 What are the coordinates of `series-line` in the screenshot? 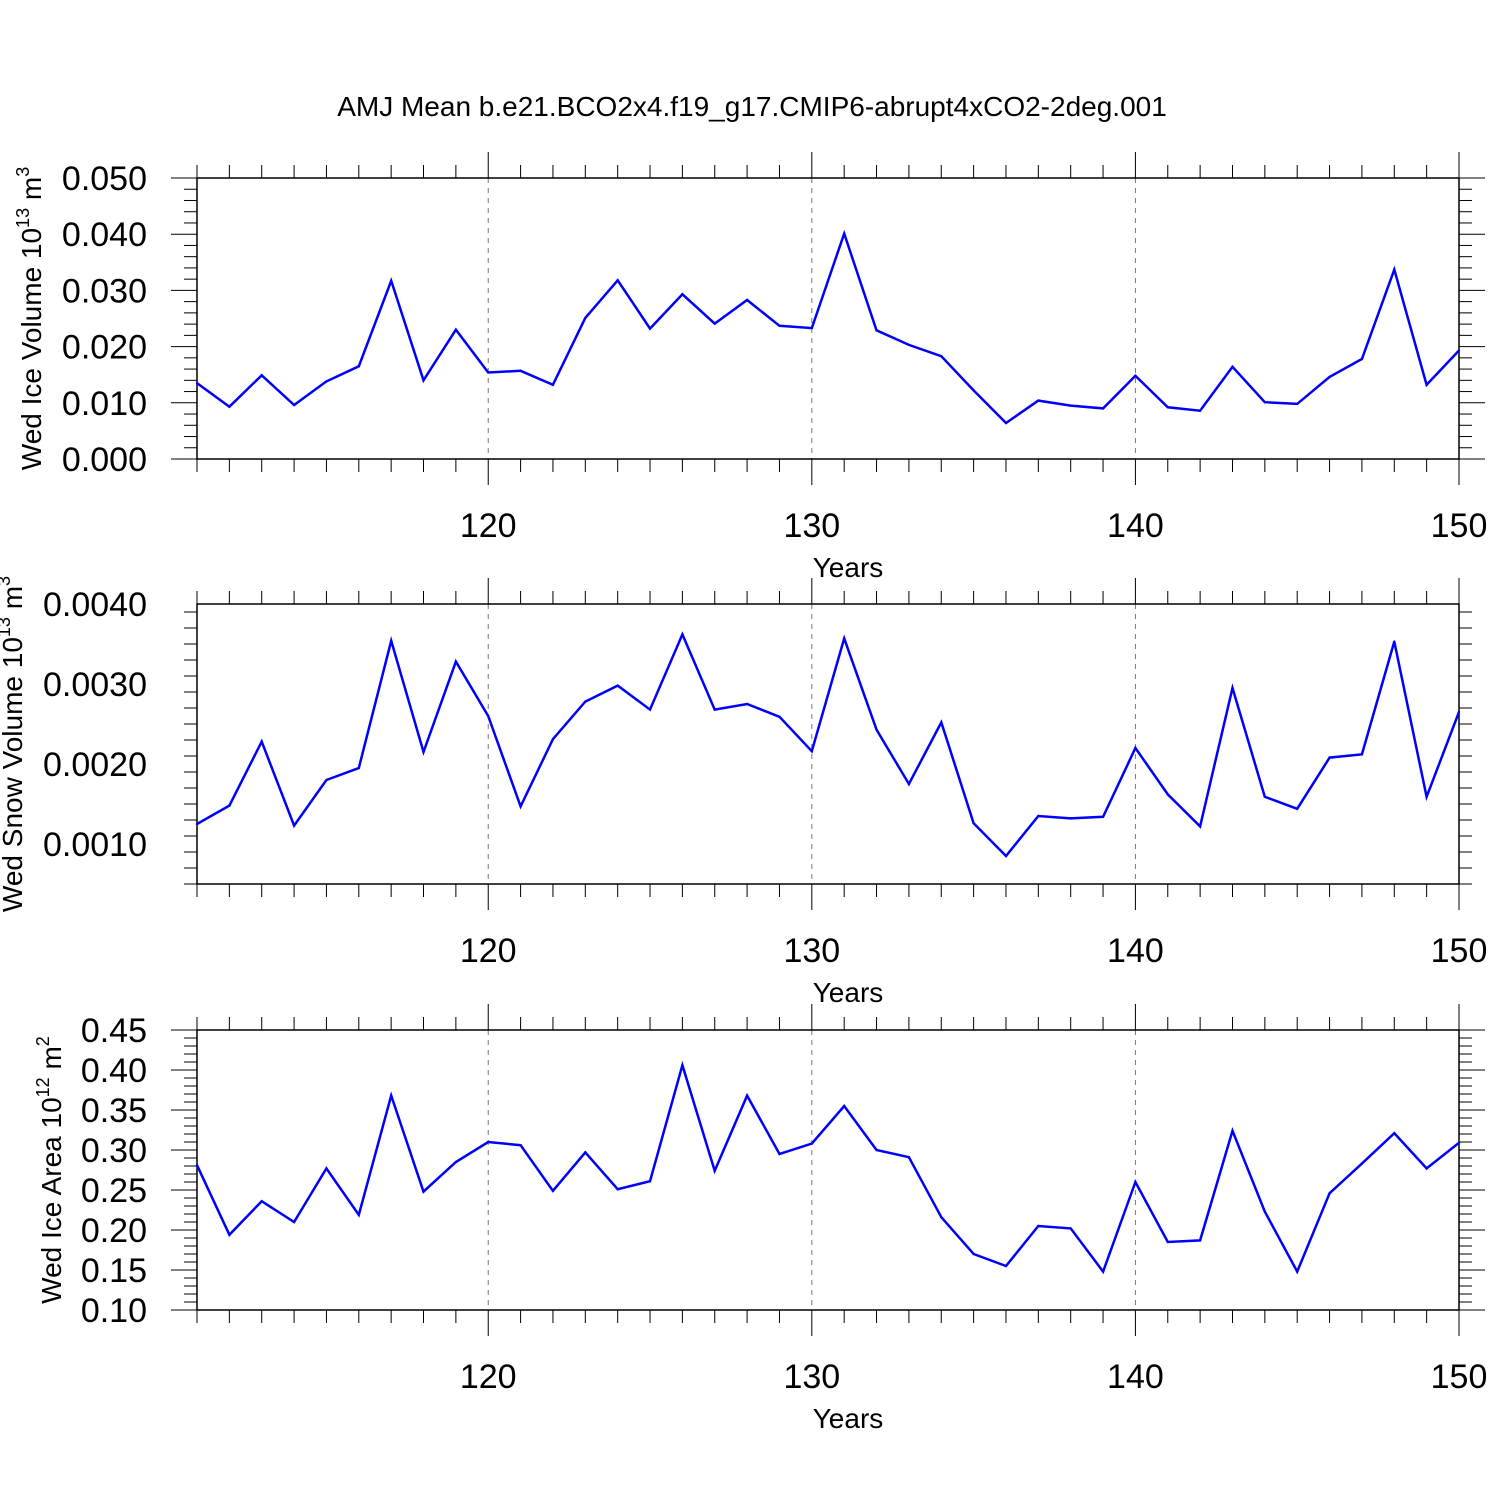 It's located at (827, 1167).